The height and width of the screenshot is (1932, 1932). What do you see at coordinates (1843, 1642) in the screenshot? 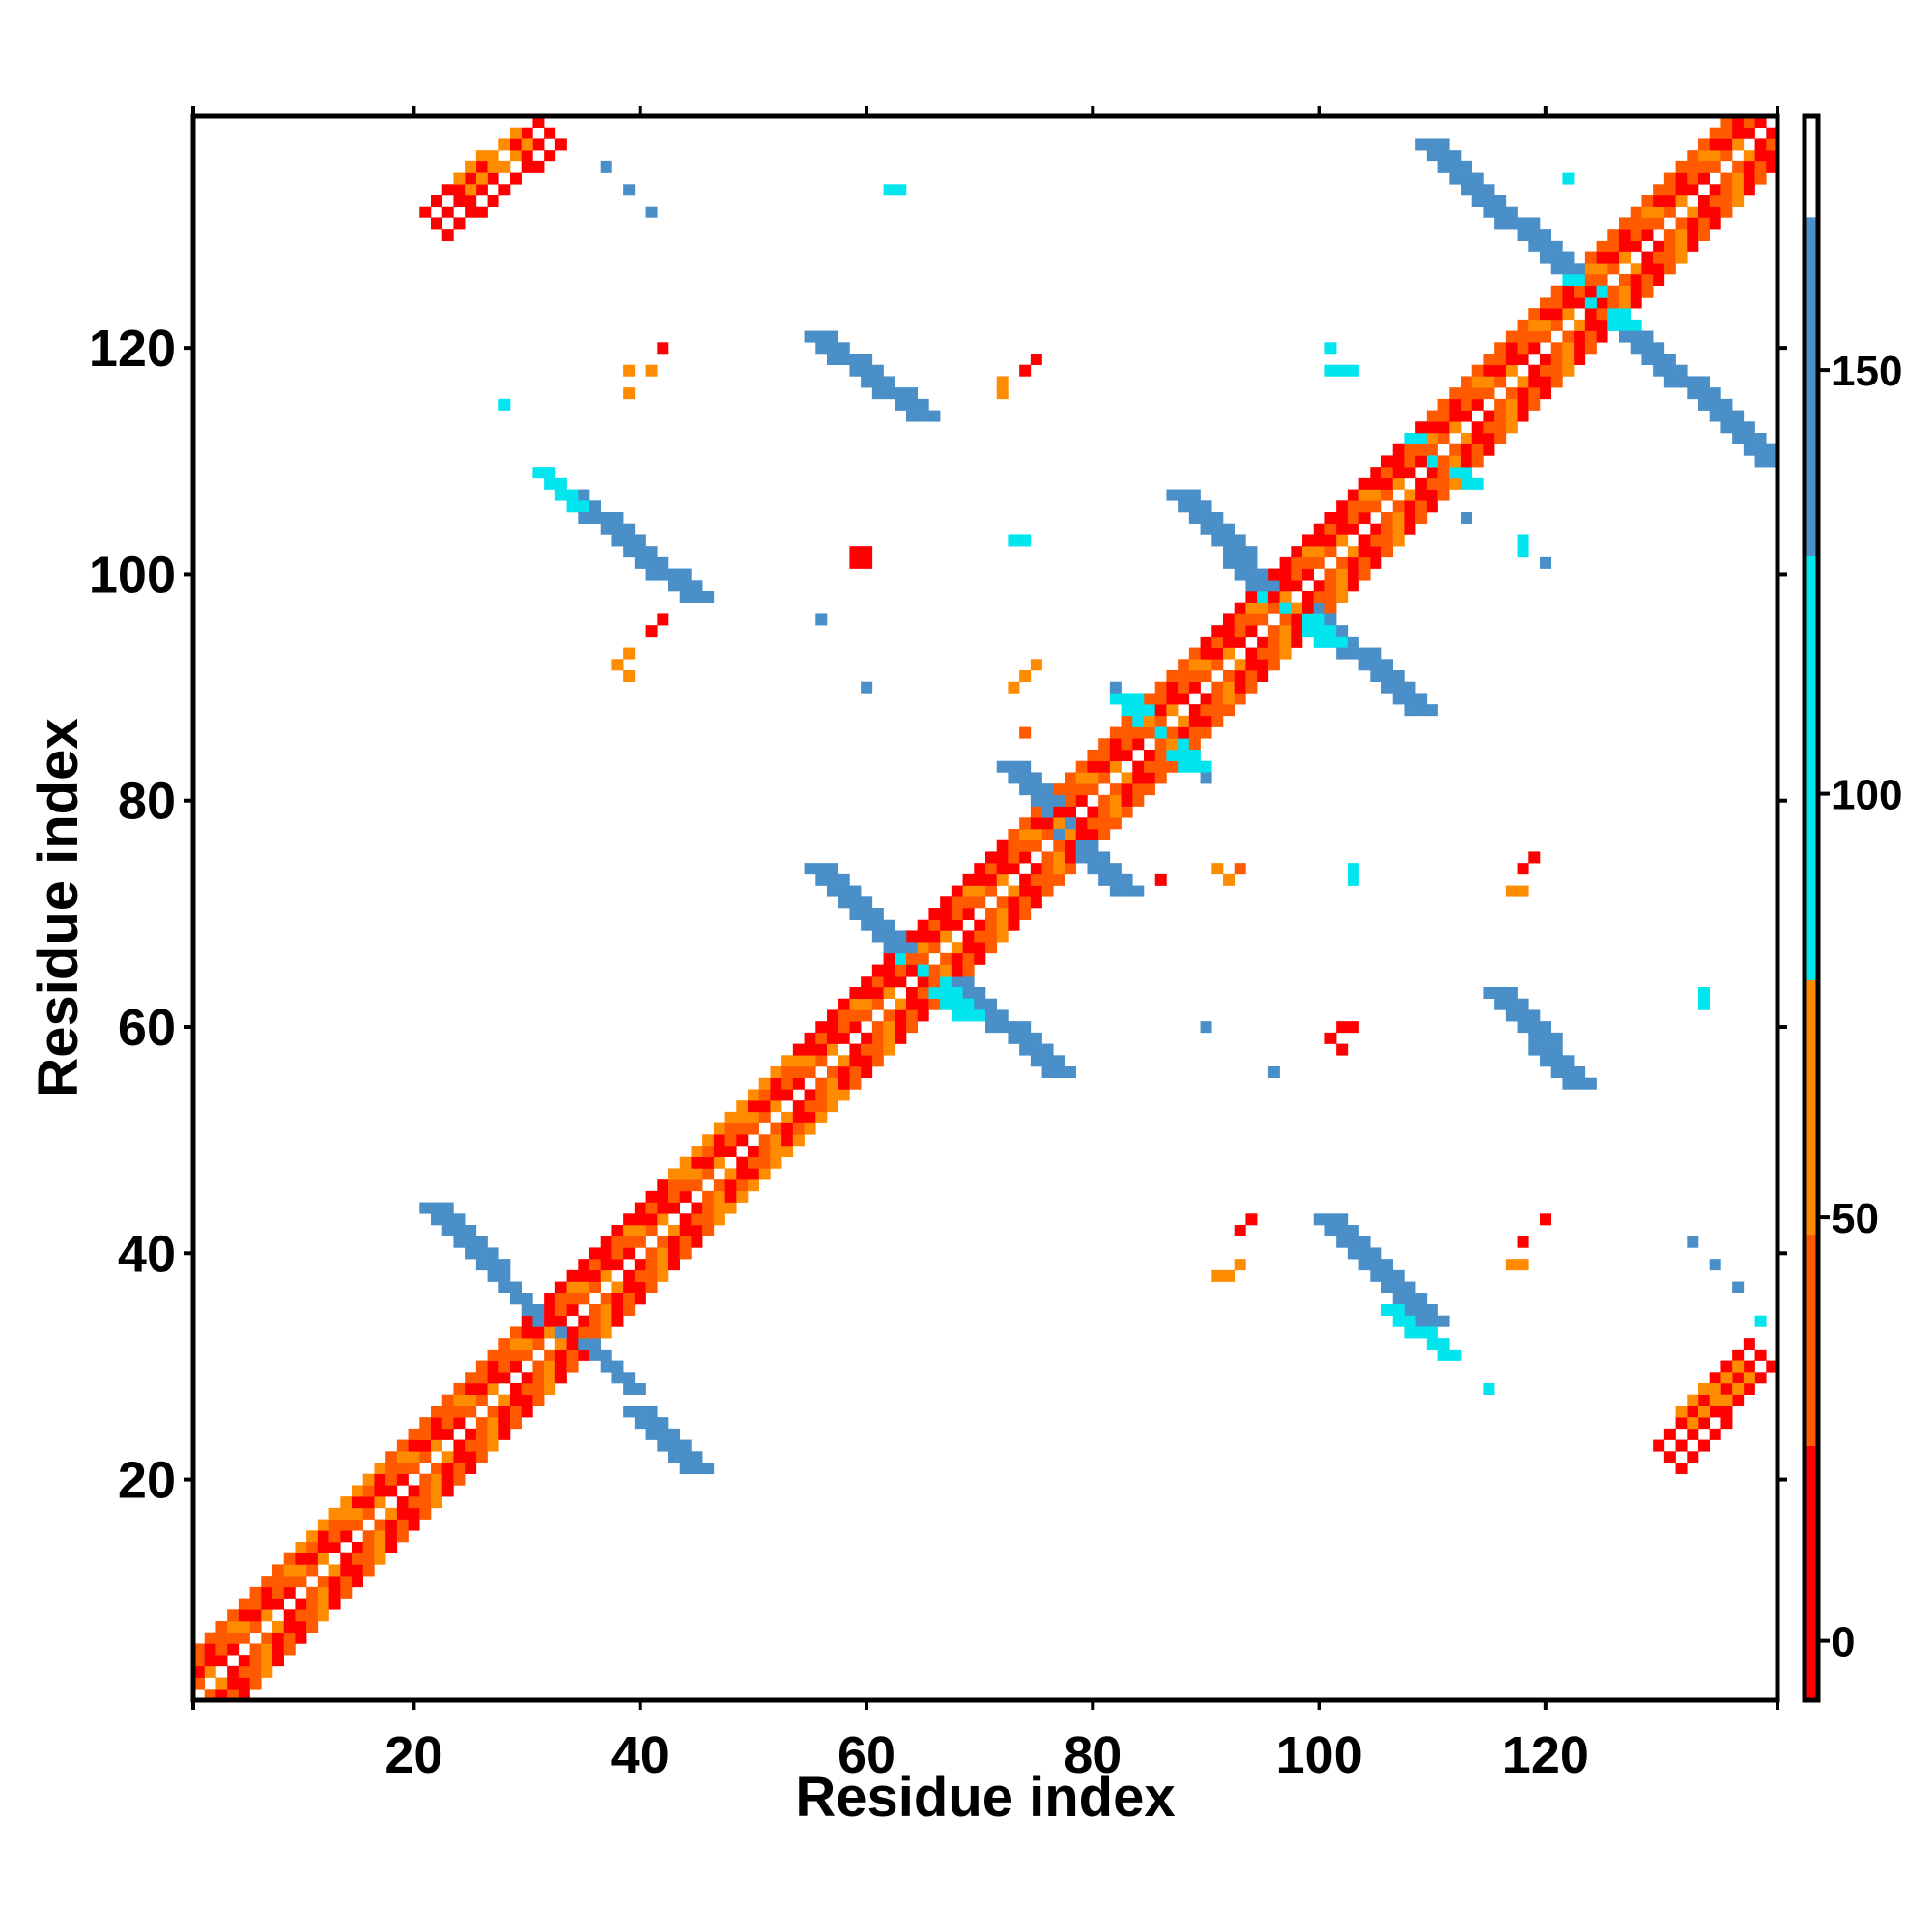
I see `colorbar-tick-label: 0` at bounding box center [1843, 1642].